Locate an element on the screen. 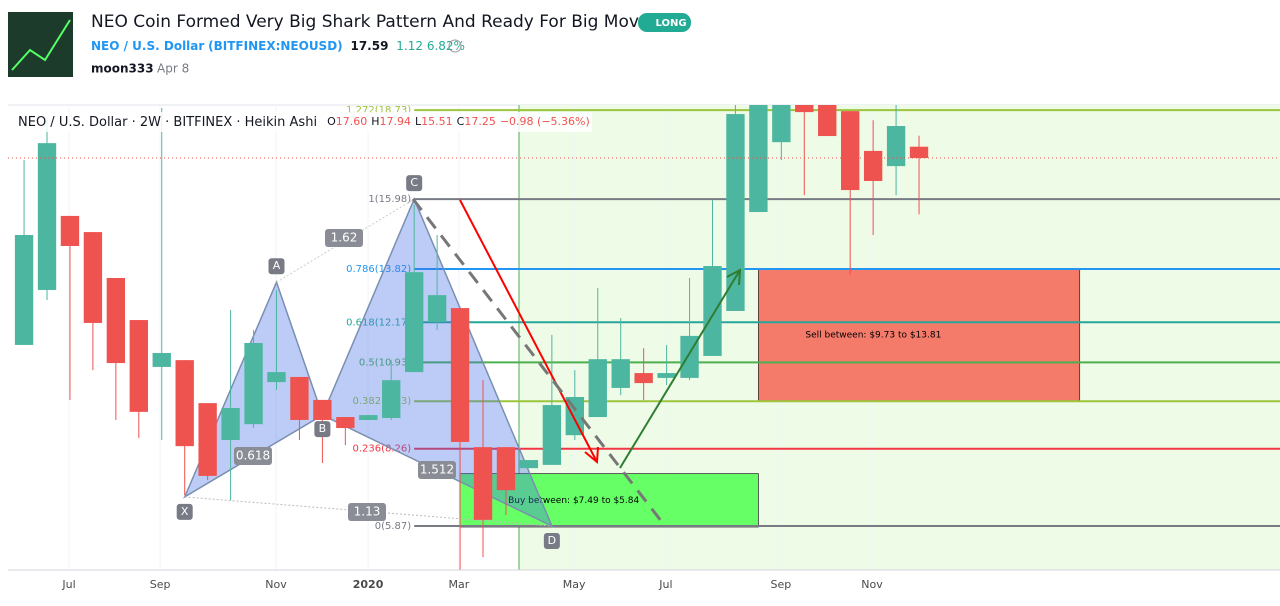  point-label: B is located at coordinates (323, 428).